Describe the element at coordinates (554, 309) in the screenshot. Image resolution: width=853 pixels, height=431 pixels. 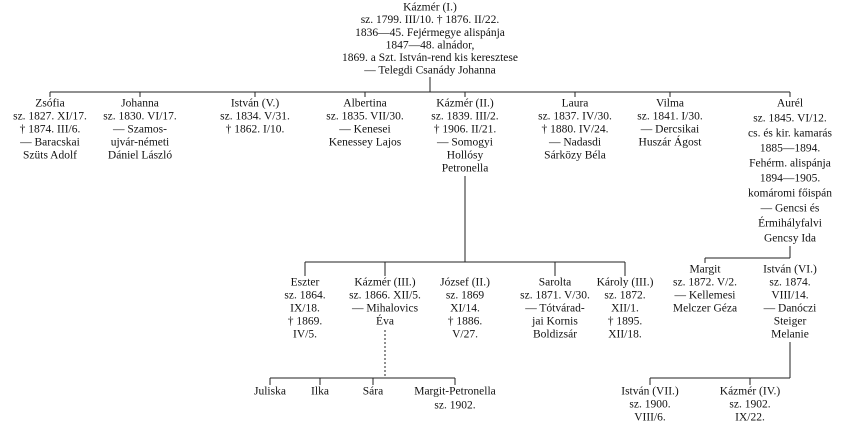
I see `person-detail: — Tótvárad-` at that location.